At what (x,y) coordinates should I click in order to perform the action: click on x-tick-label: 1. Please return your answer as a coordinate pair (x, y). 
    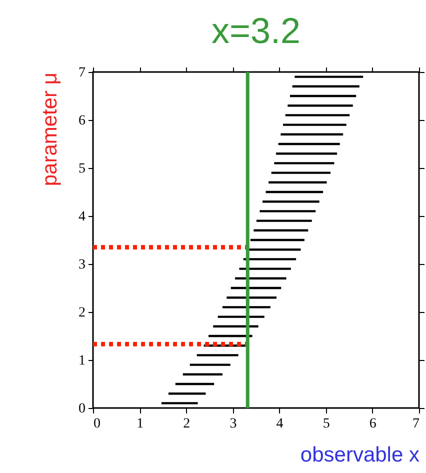
    Looking at the image, I should click on (140, 424).